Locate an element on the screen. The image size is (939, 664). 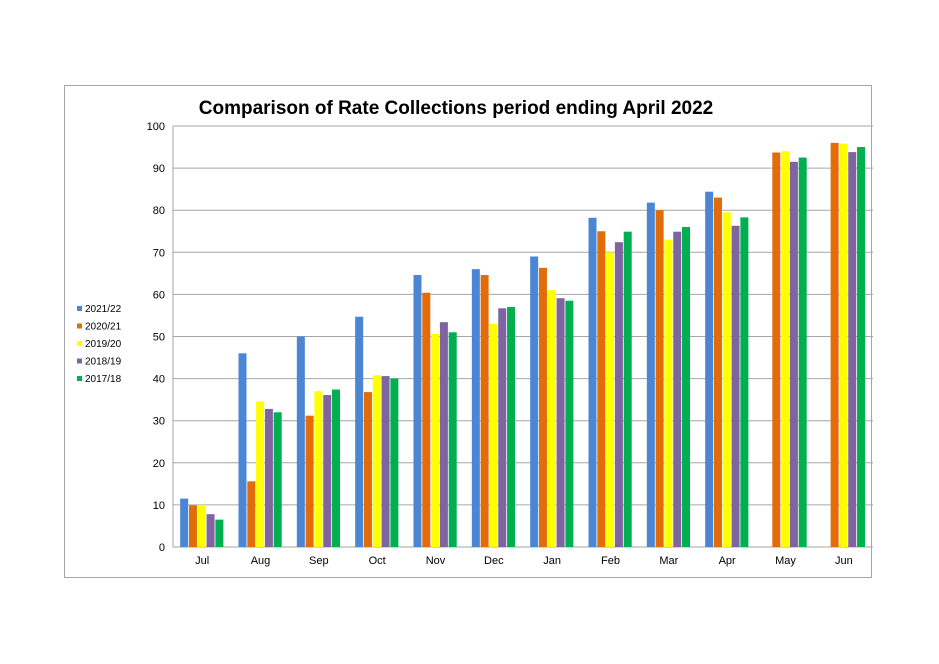
y-tick-label: 10 is located at coordinates (159, 506).